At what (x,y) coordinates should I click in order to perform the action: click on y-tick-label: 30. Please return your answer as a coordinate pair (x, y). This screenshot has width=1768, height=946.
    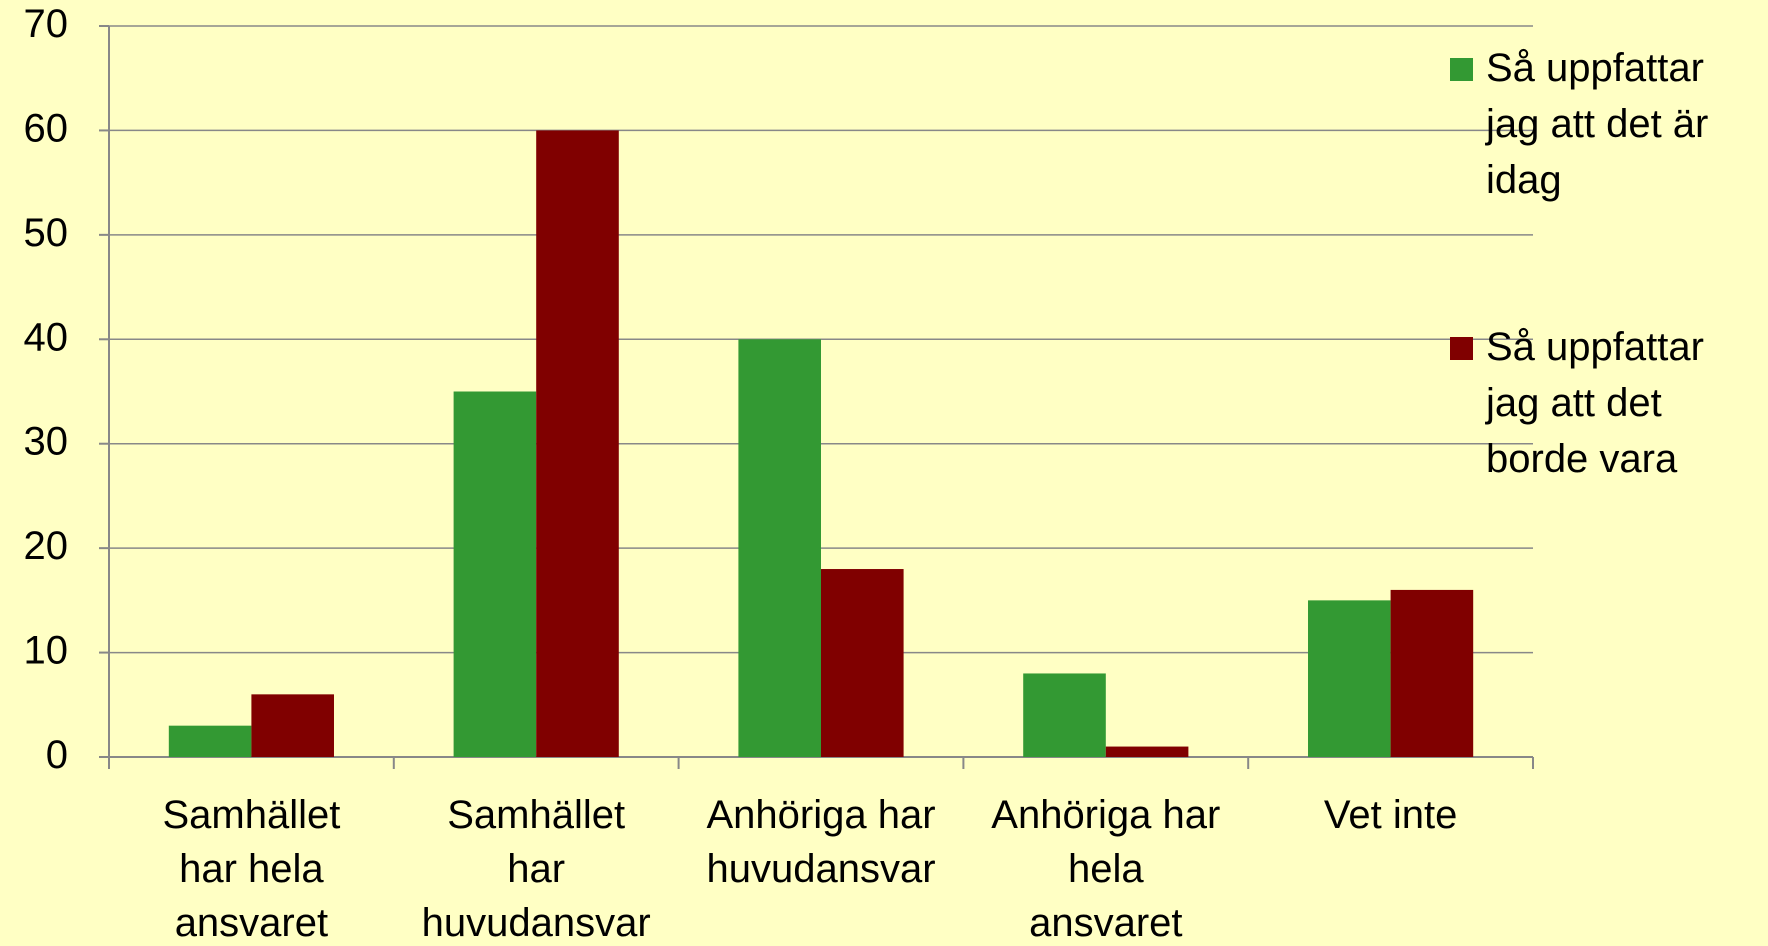
    Looking at the image, I should click on (46, 441).